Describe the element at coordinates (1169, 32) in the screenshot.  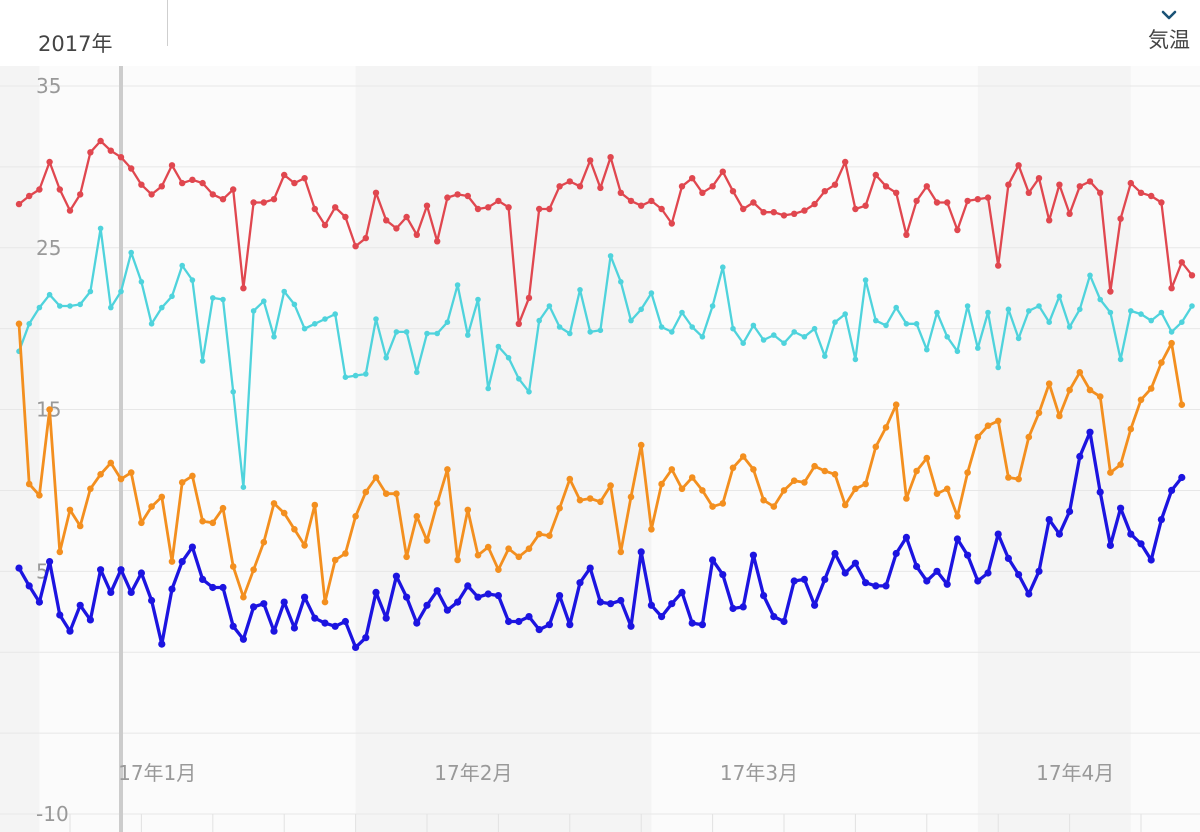
I see `metric-selector: 気温` at that location.